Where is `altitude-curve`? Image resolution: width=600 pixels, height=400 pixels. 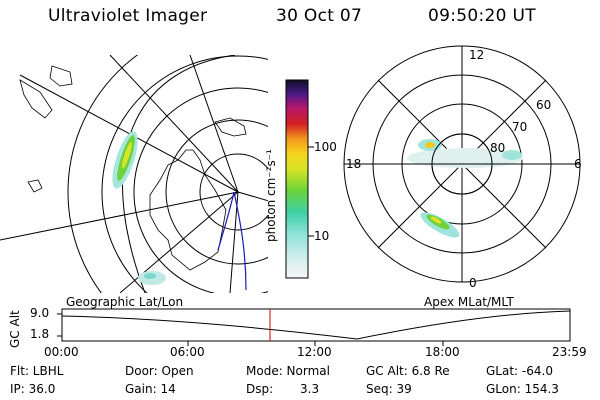 altitude-curve is located at coordinates (316, 325).